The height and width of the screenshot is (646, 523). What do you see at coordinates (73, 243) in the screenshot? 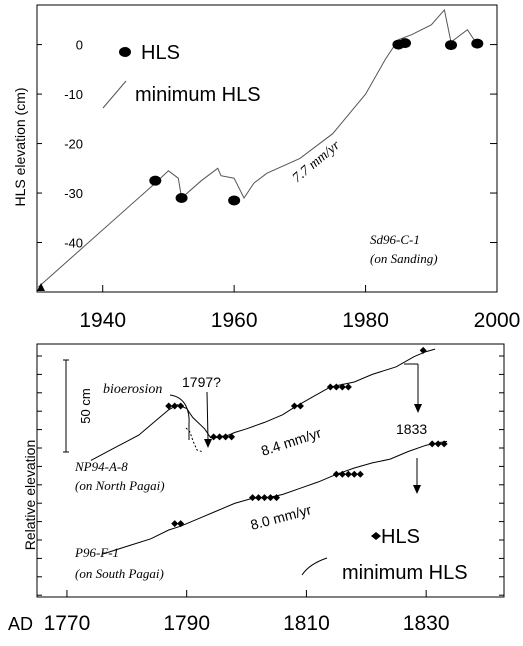
I see `top-y-tick-label: -40` at bounding box center [73, 243].